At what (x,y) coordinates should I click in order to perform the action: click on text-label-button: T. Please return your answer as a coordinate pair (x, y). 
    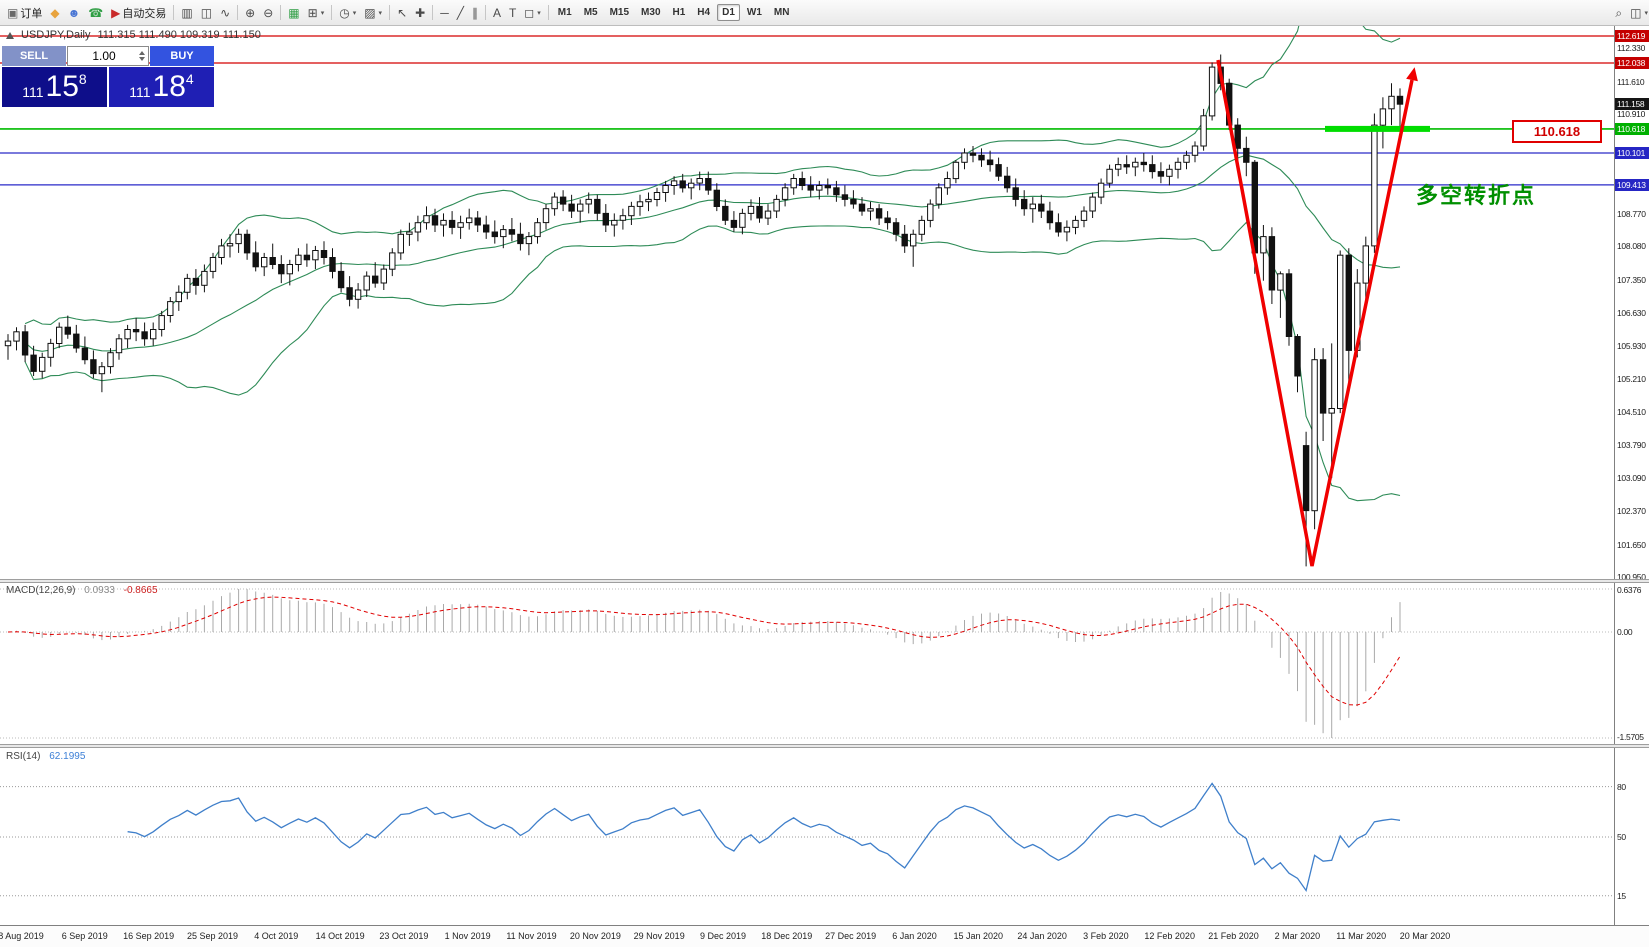
    Looking at the image, I should click on (512, 13).